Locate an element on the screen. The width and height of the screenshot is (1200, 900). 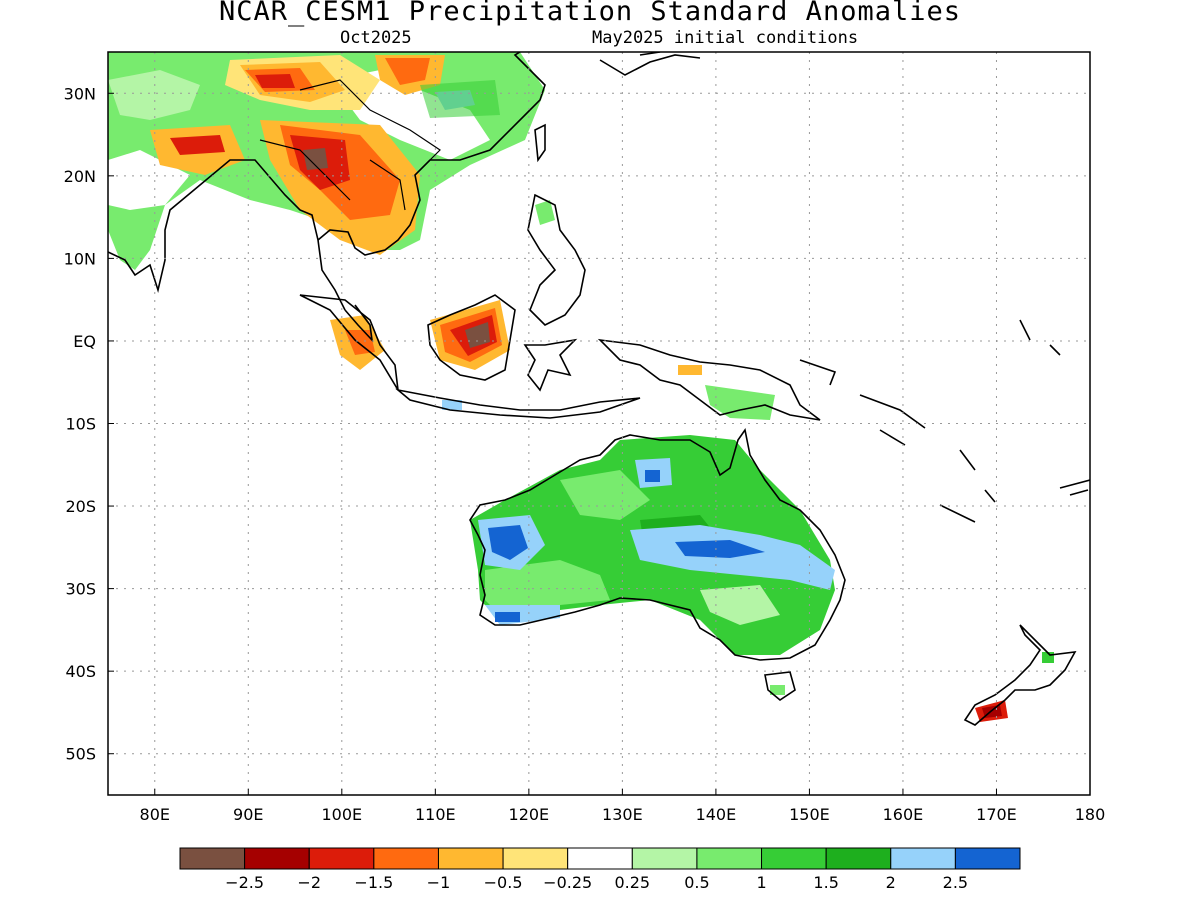
y-tick-label: 10S is located at coordinates (80, 424).